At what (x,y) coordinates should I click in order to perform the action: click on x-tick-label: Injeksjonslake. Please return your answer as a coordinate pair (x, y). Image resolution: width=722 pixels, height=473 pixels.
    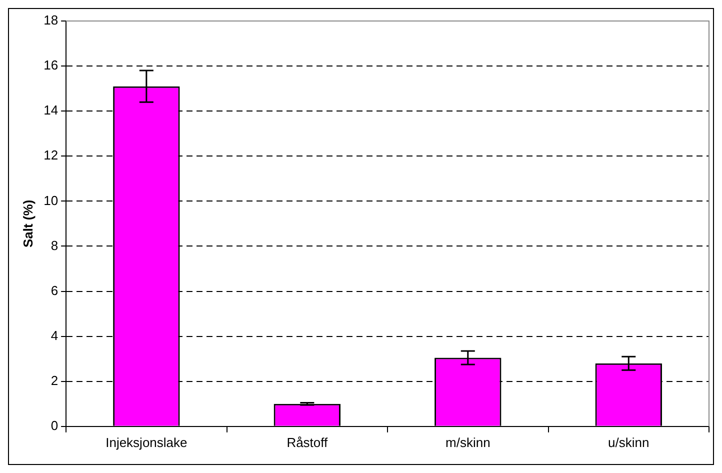
    Looking at the image, I should click on (147, 442).